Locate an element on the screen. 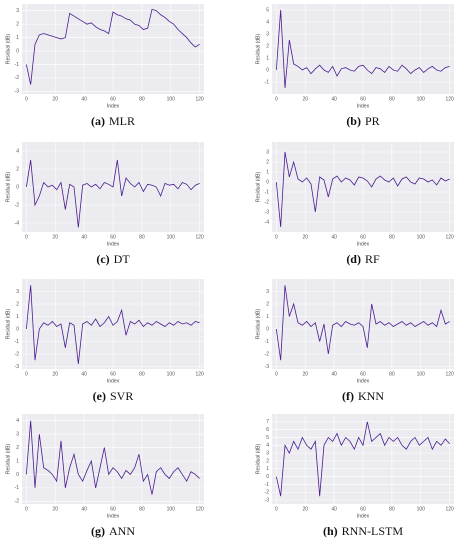 Image resolution: width=474 pixels, height=548 pixels. caption: (c) DT is located at coordinates (113, 259).